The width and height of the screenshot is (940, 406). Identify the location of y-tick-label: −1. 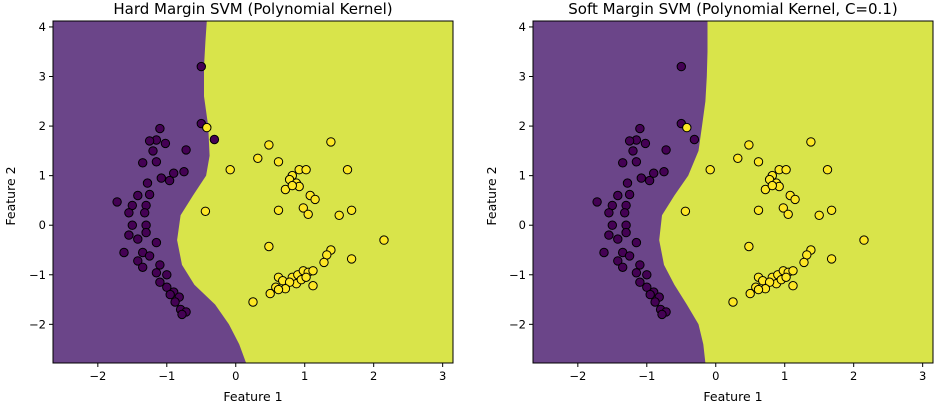
(37, 275).